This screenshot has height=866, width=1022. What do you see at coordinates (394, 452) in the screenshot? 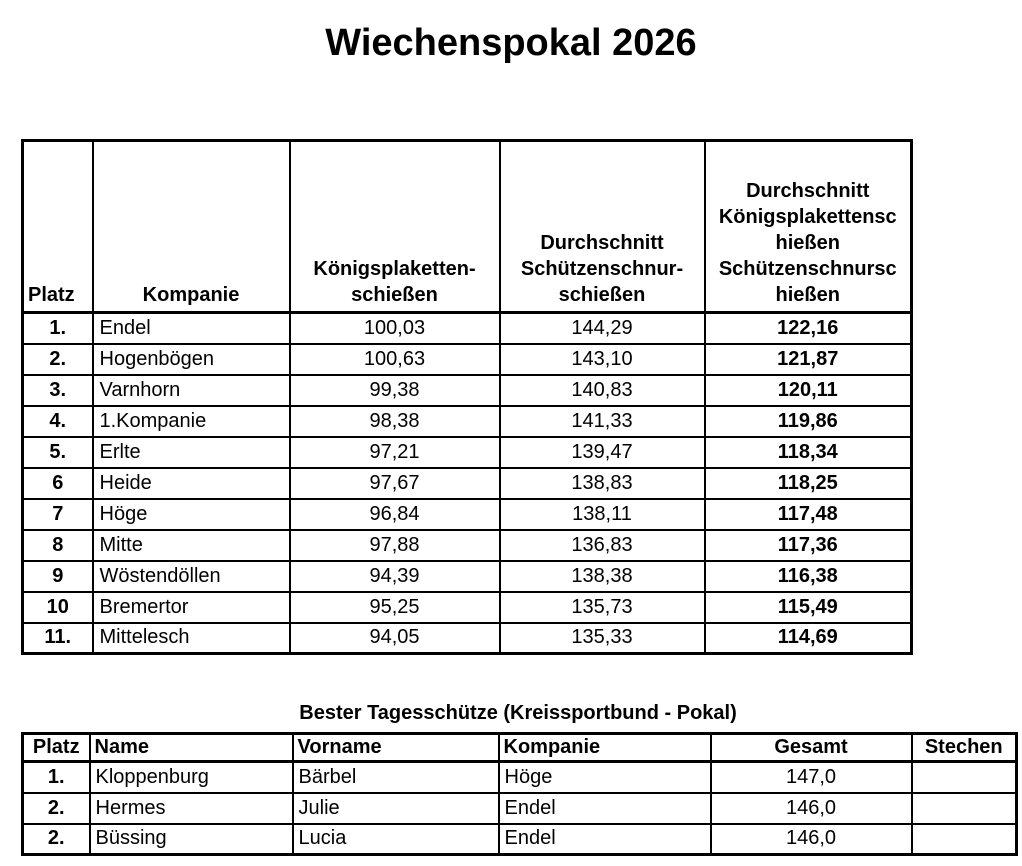
I see `cell-koenigsplaketten: 97,21` at bounding box center [394, 452].